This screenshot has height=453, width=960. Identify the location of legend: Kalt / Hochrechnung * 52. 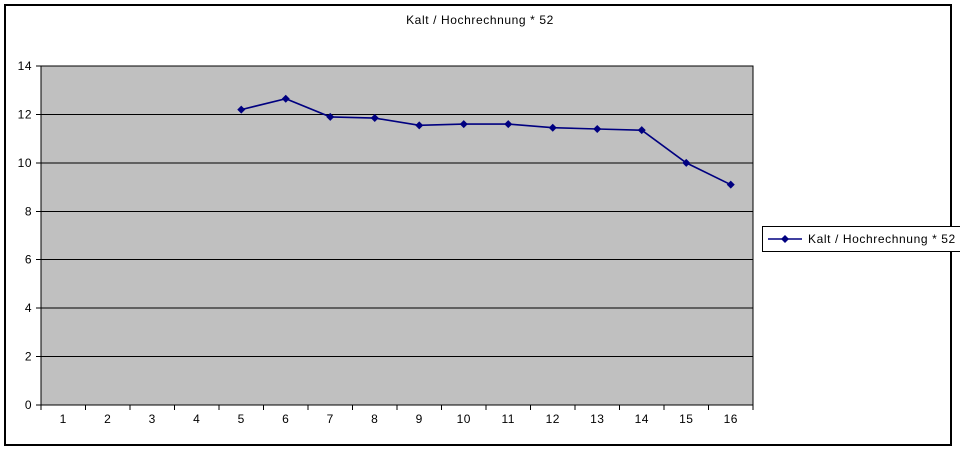
(861, 239).